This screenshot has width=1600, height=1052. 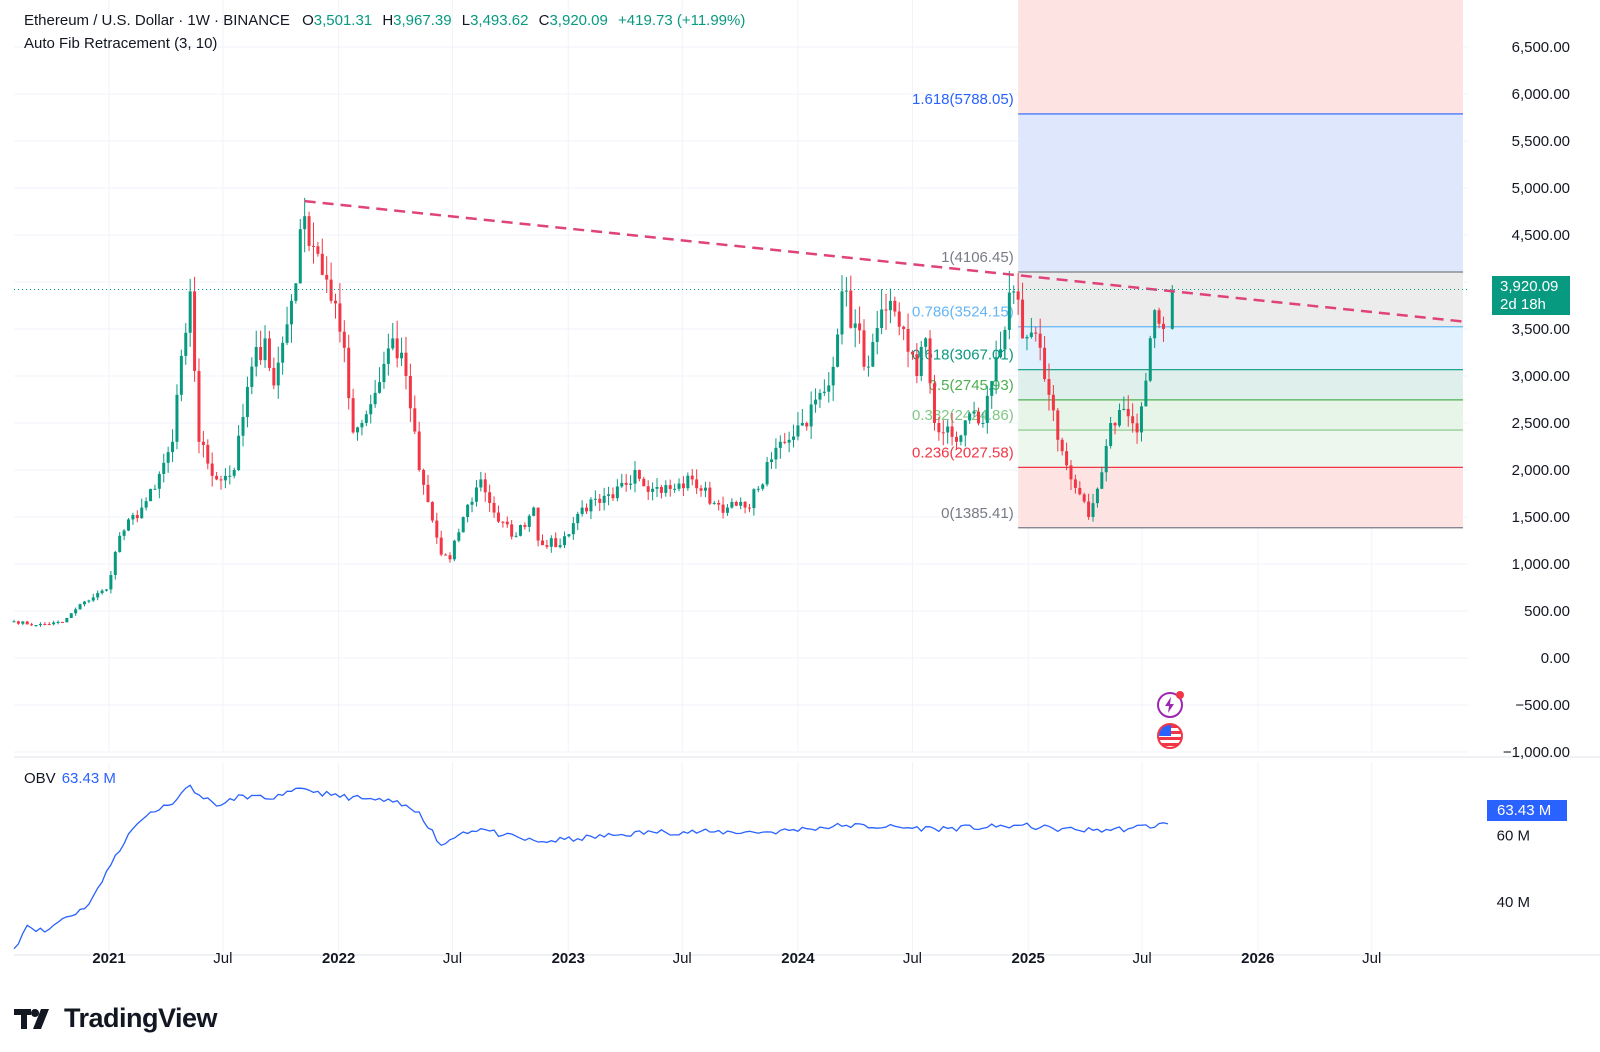 What do you see at coordinates (116, 1018) in the screenshot?
I see `tradingview-logo: TradingView` at bounding box center [116, 1018].